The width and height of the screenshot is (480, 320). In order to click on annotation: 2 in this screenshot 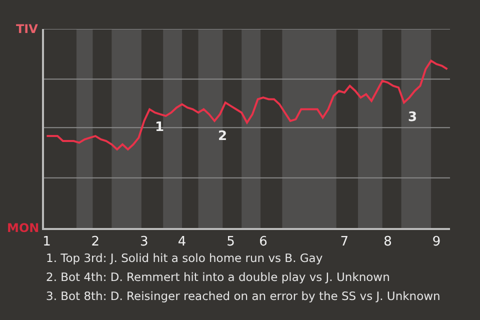, I will do `click(223, 136)`.